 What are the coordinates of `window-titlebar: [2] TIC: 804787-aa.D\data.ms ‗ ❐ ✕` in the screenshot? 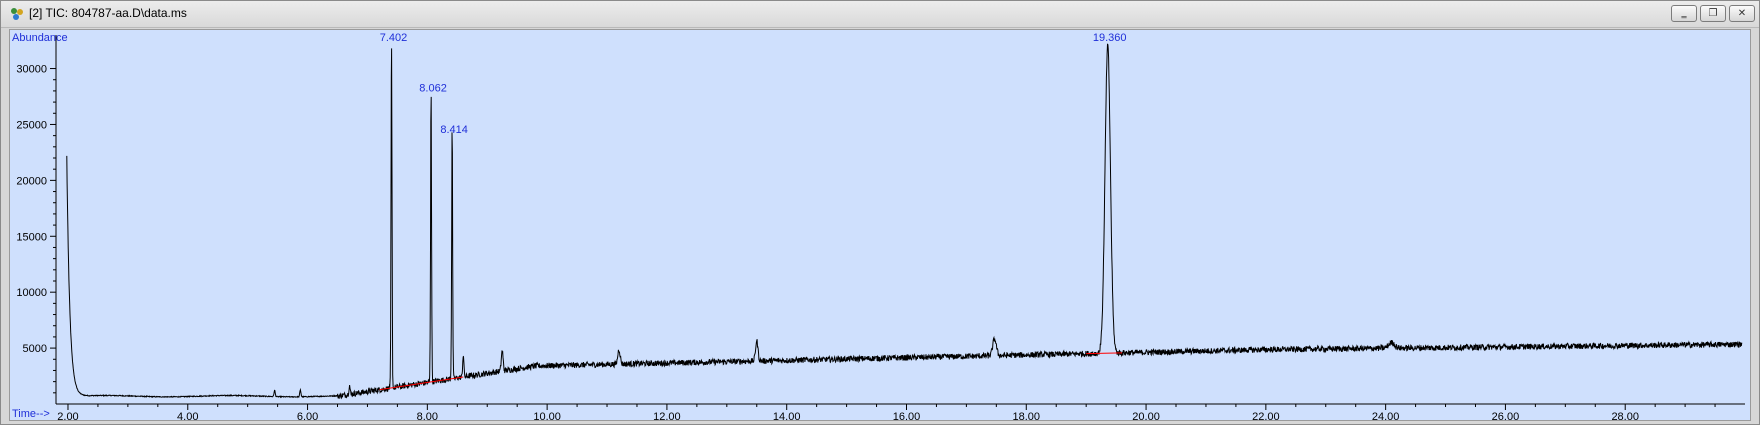 It's located at (880, 14).